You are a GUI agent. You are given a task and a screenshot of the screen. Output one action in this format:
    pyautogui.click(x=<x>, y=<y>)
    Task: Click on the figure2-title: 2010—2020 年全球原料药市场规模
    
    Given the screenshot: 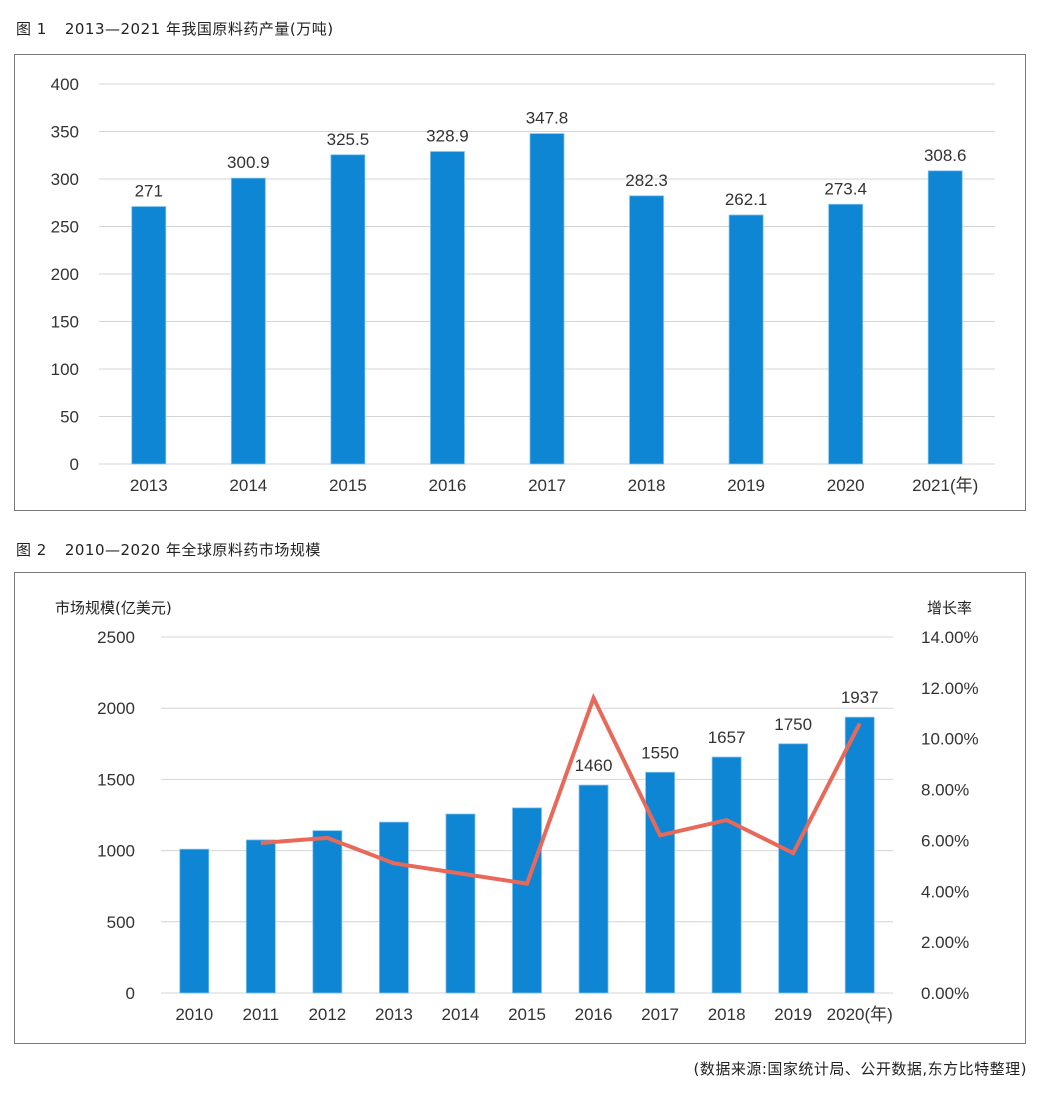 What is the action you would take?
    pyautogui.click(x=192, y=550)
    